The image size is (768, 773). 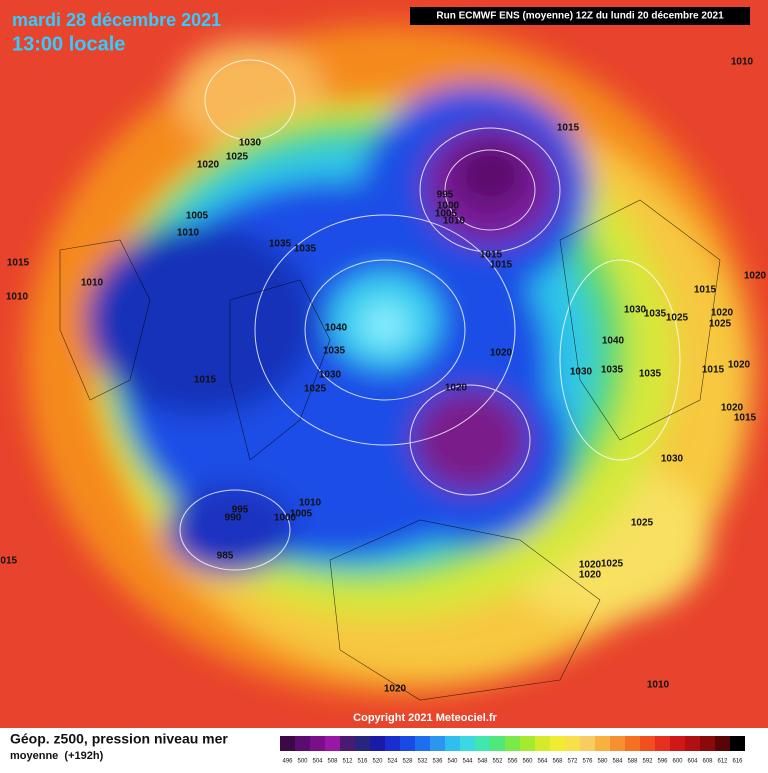 What do you see at coordinates (233, 518) in the screenshot?
I see `pressure-label: 990` at bounding box center [233, 518].